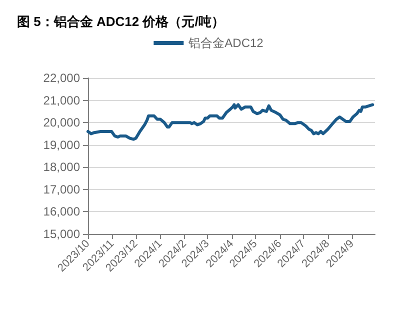  Describe the element at coordinates (226, 43) in the screenshot. I see `legend-label: 铝合金ADC12` at that location.